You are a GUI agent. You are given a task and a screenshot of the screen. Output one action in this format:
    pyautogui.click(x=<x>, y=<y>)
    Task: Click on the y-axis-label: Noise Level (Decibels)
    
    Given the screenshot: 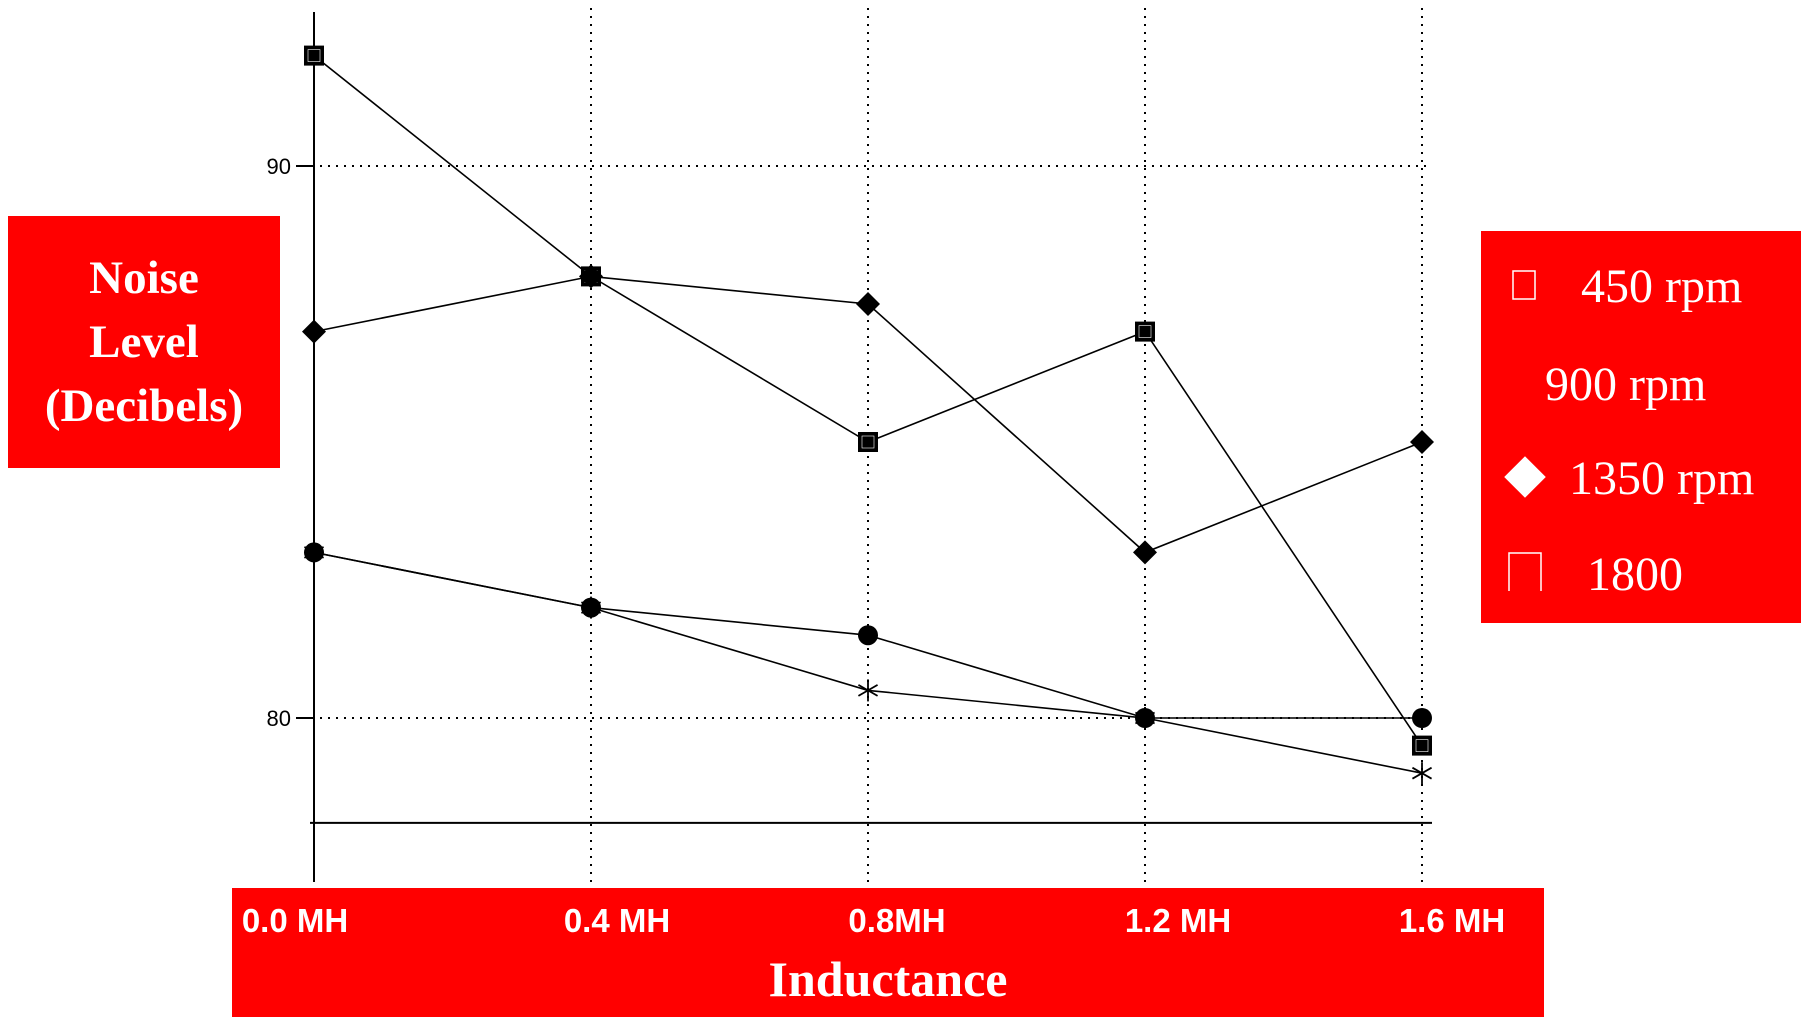 What is the action you would take?
    pyautogui.click(x=144, y=342)
    